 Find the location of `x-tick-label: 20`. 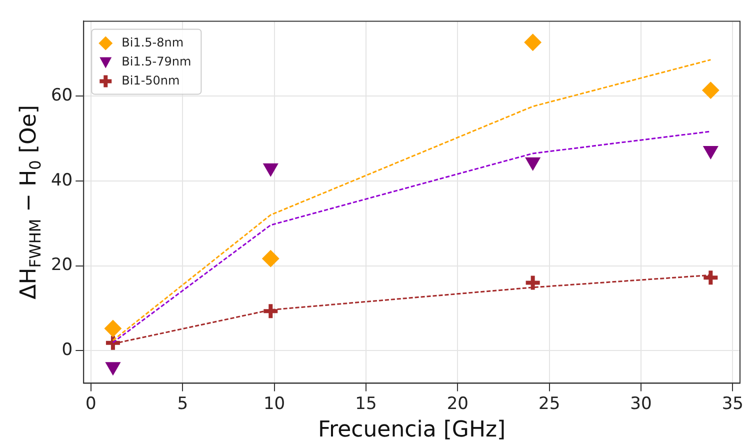

x-tick-label: 20 is located at coordinates (457, 404).